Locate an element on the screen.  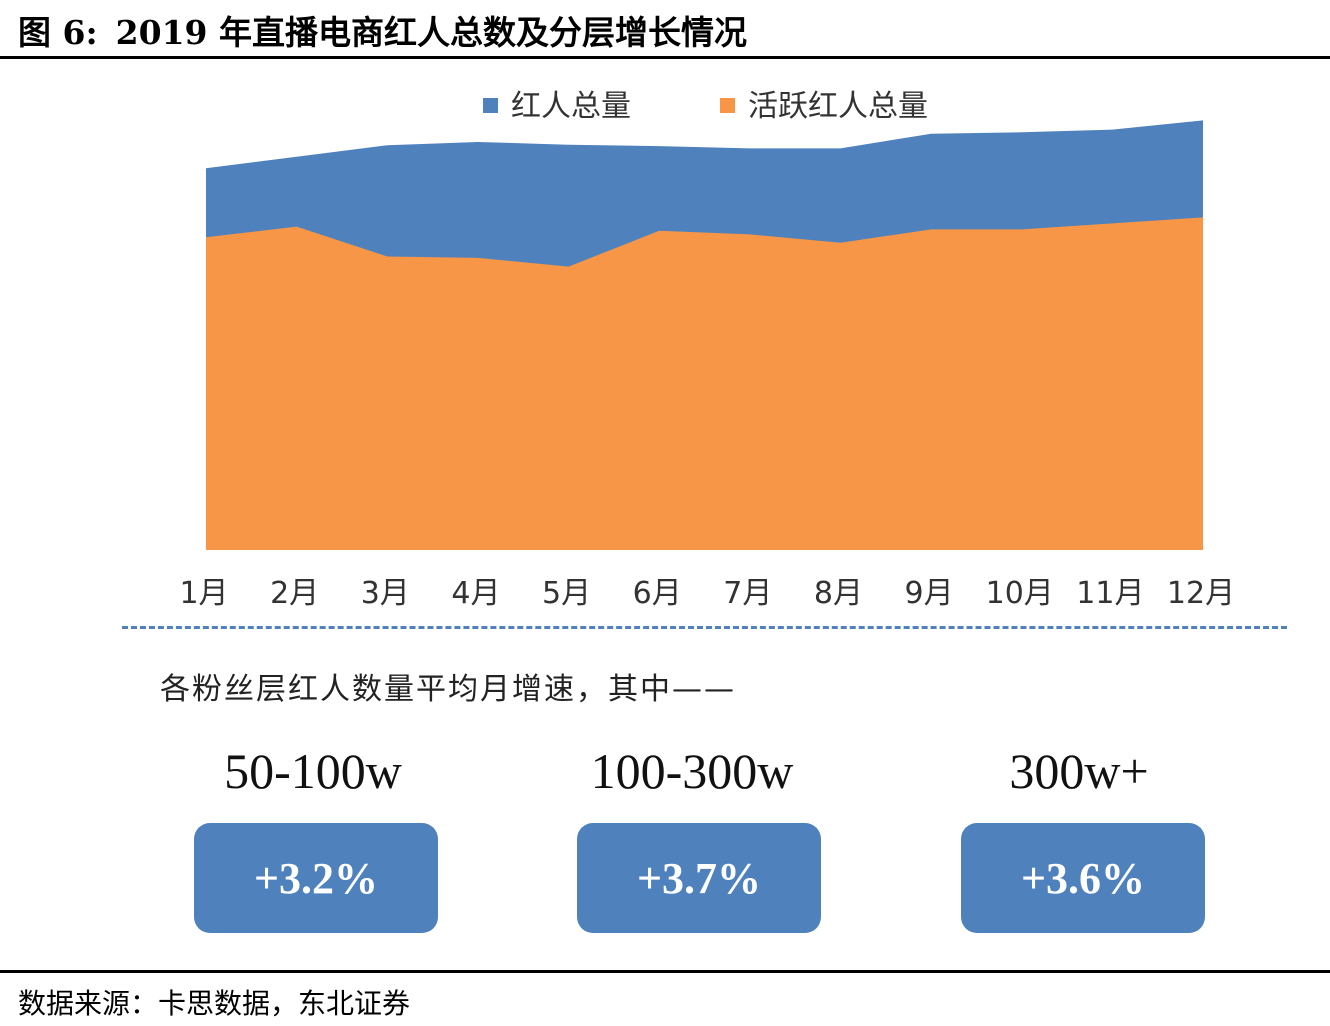
x-tick-label: 6月 is located at coordinates (657, 593).